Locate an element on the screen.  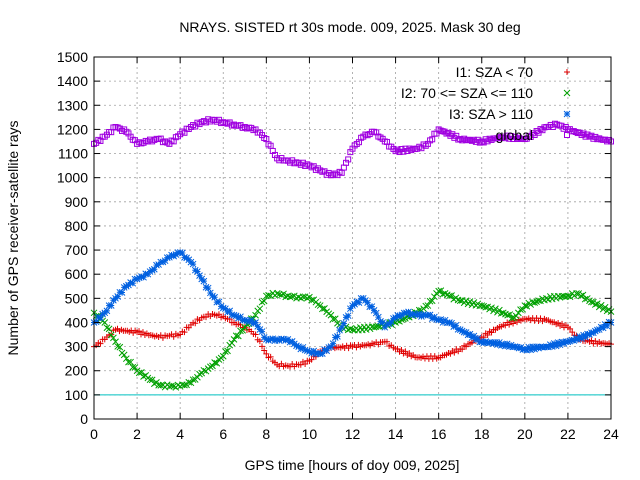
data-point-plus-mark is located at coordinates (509, 324).